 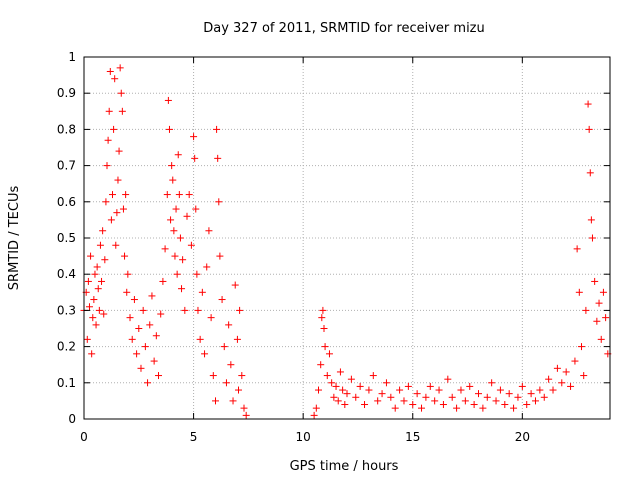 What do you see at coordinates (66, 310) in the screenshot?
I see `y-tick-label: 0.3` at bounding box center [66, 310].